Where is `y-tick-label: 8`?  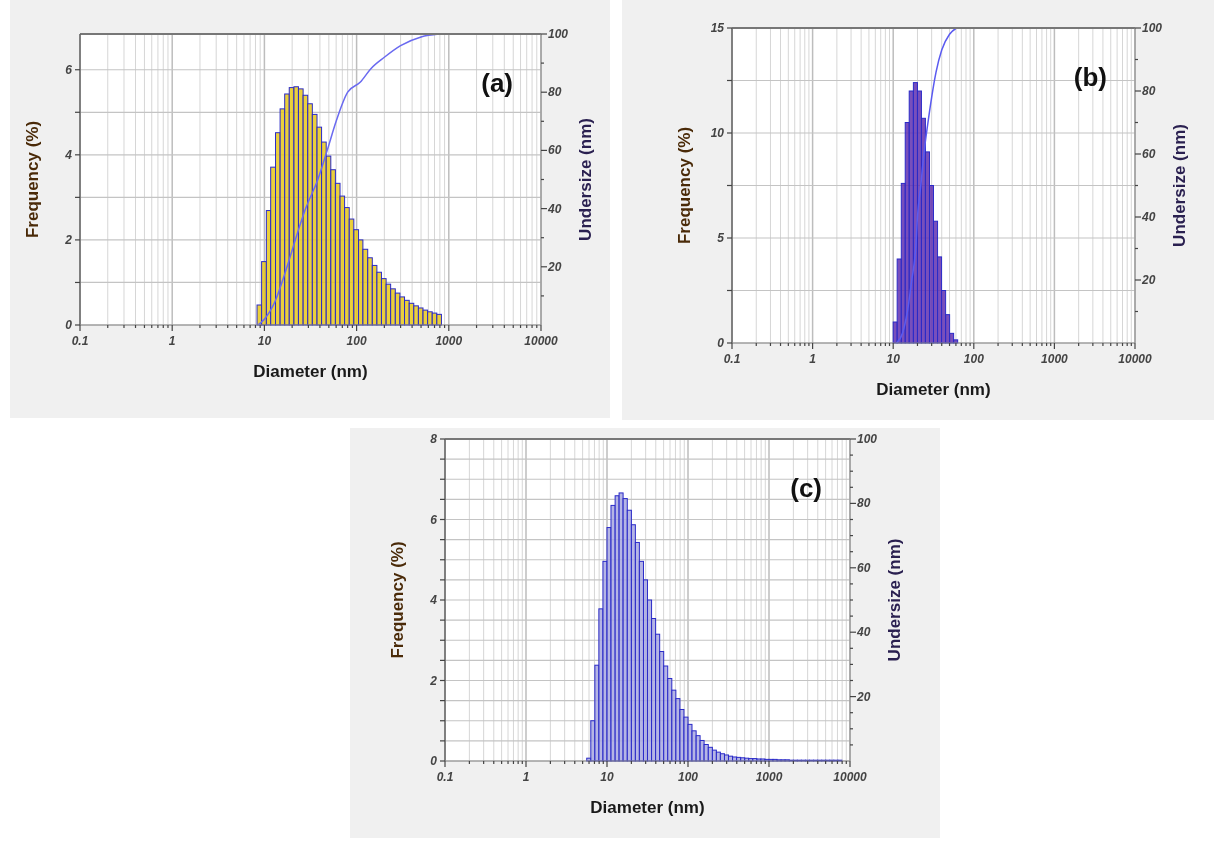
y-tick-label: 8 is located at coordinates (434, 439).